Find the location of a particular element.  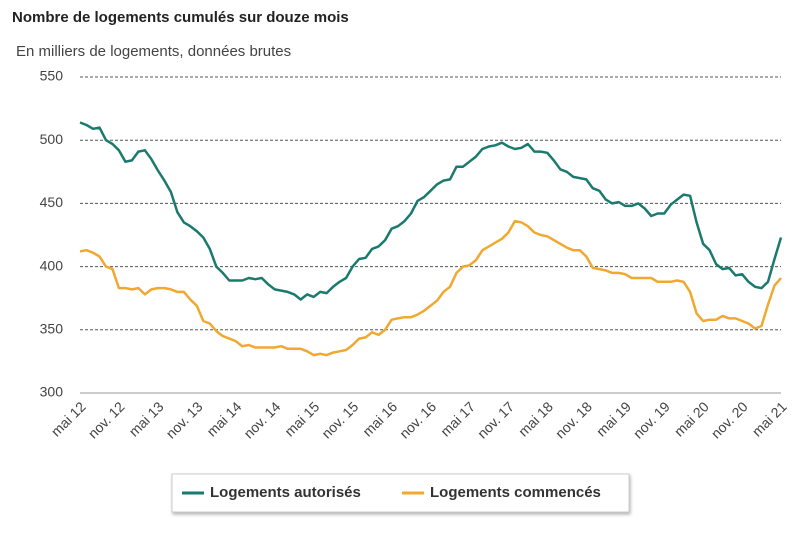

x-tick-label: nov. 18 is located at coordinates (573, 419).